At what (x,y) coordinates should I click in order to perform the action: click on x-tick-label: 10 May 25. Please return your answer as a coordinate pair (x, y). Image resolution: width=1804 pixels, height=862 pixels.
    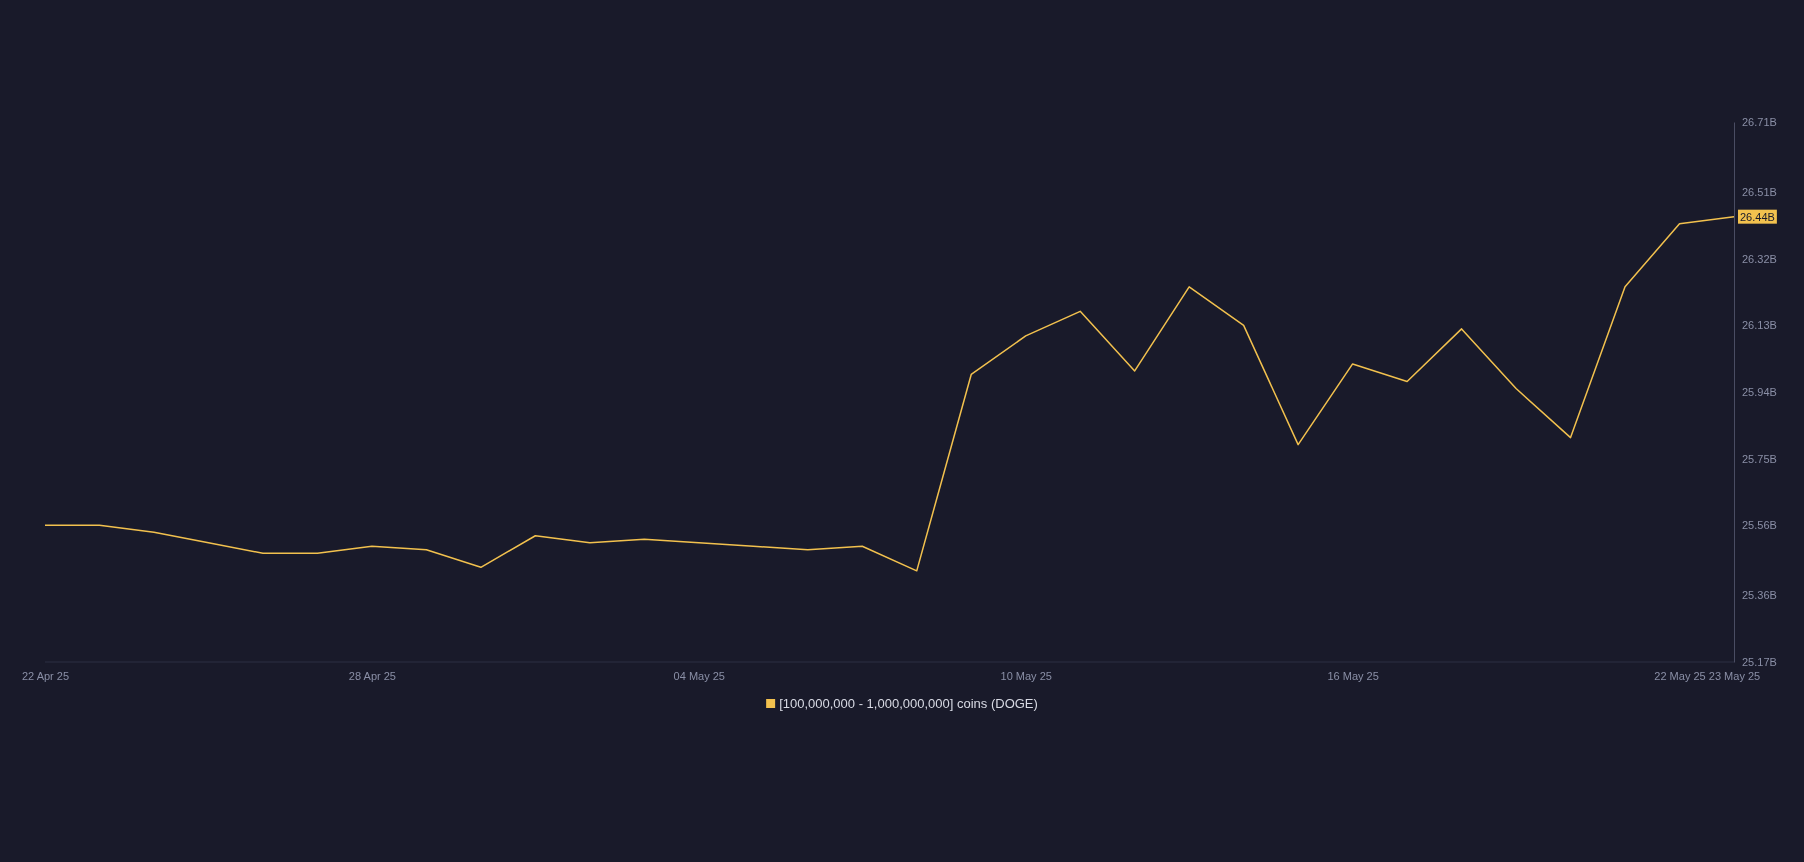
    Looking at the image, I should click on (1026, 675).